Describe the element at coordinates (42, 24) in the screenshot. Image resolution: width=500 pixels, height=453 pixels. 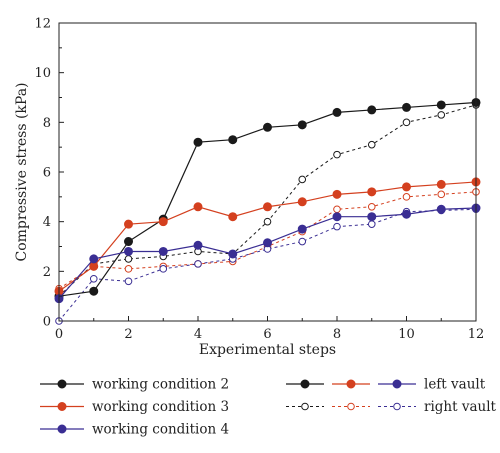
I see `y-tick-label: 12` at that location.